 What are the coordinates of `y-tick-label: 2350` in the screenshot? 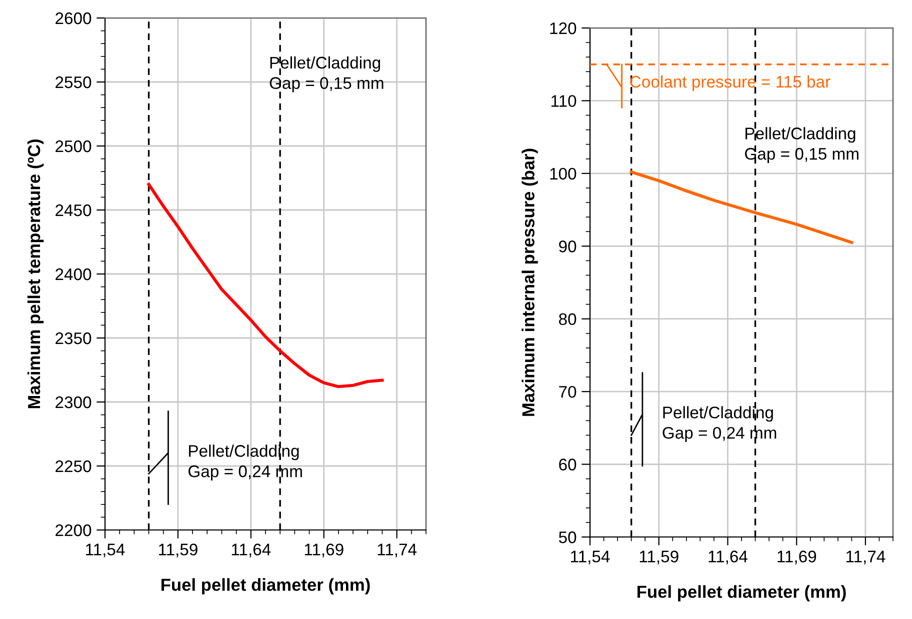 It's located at (74, 338).